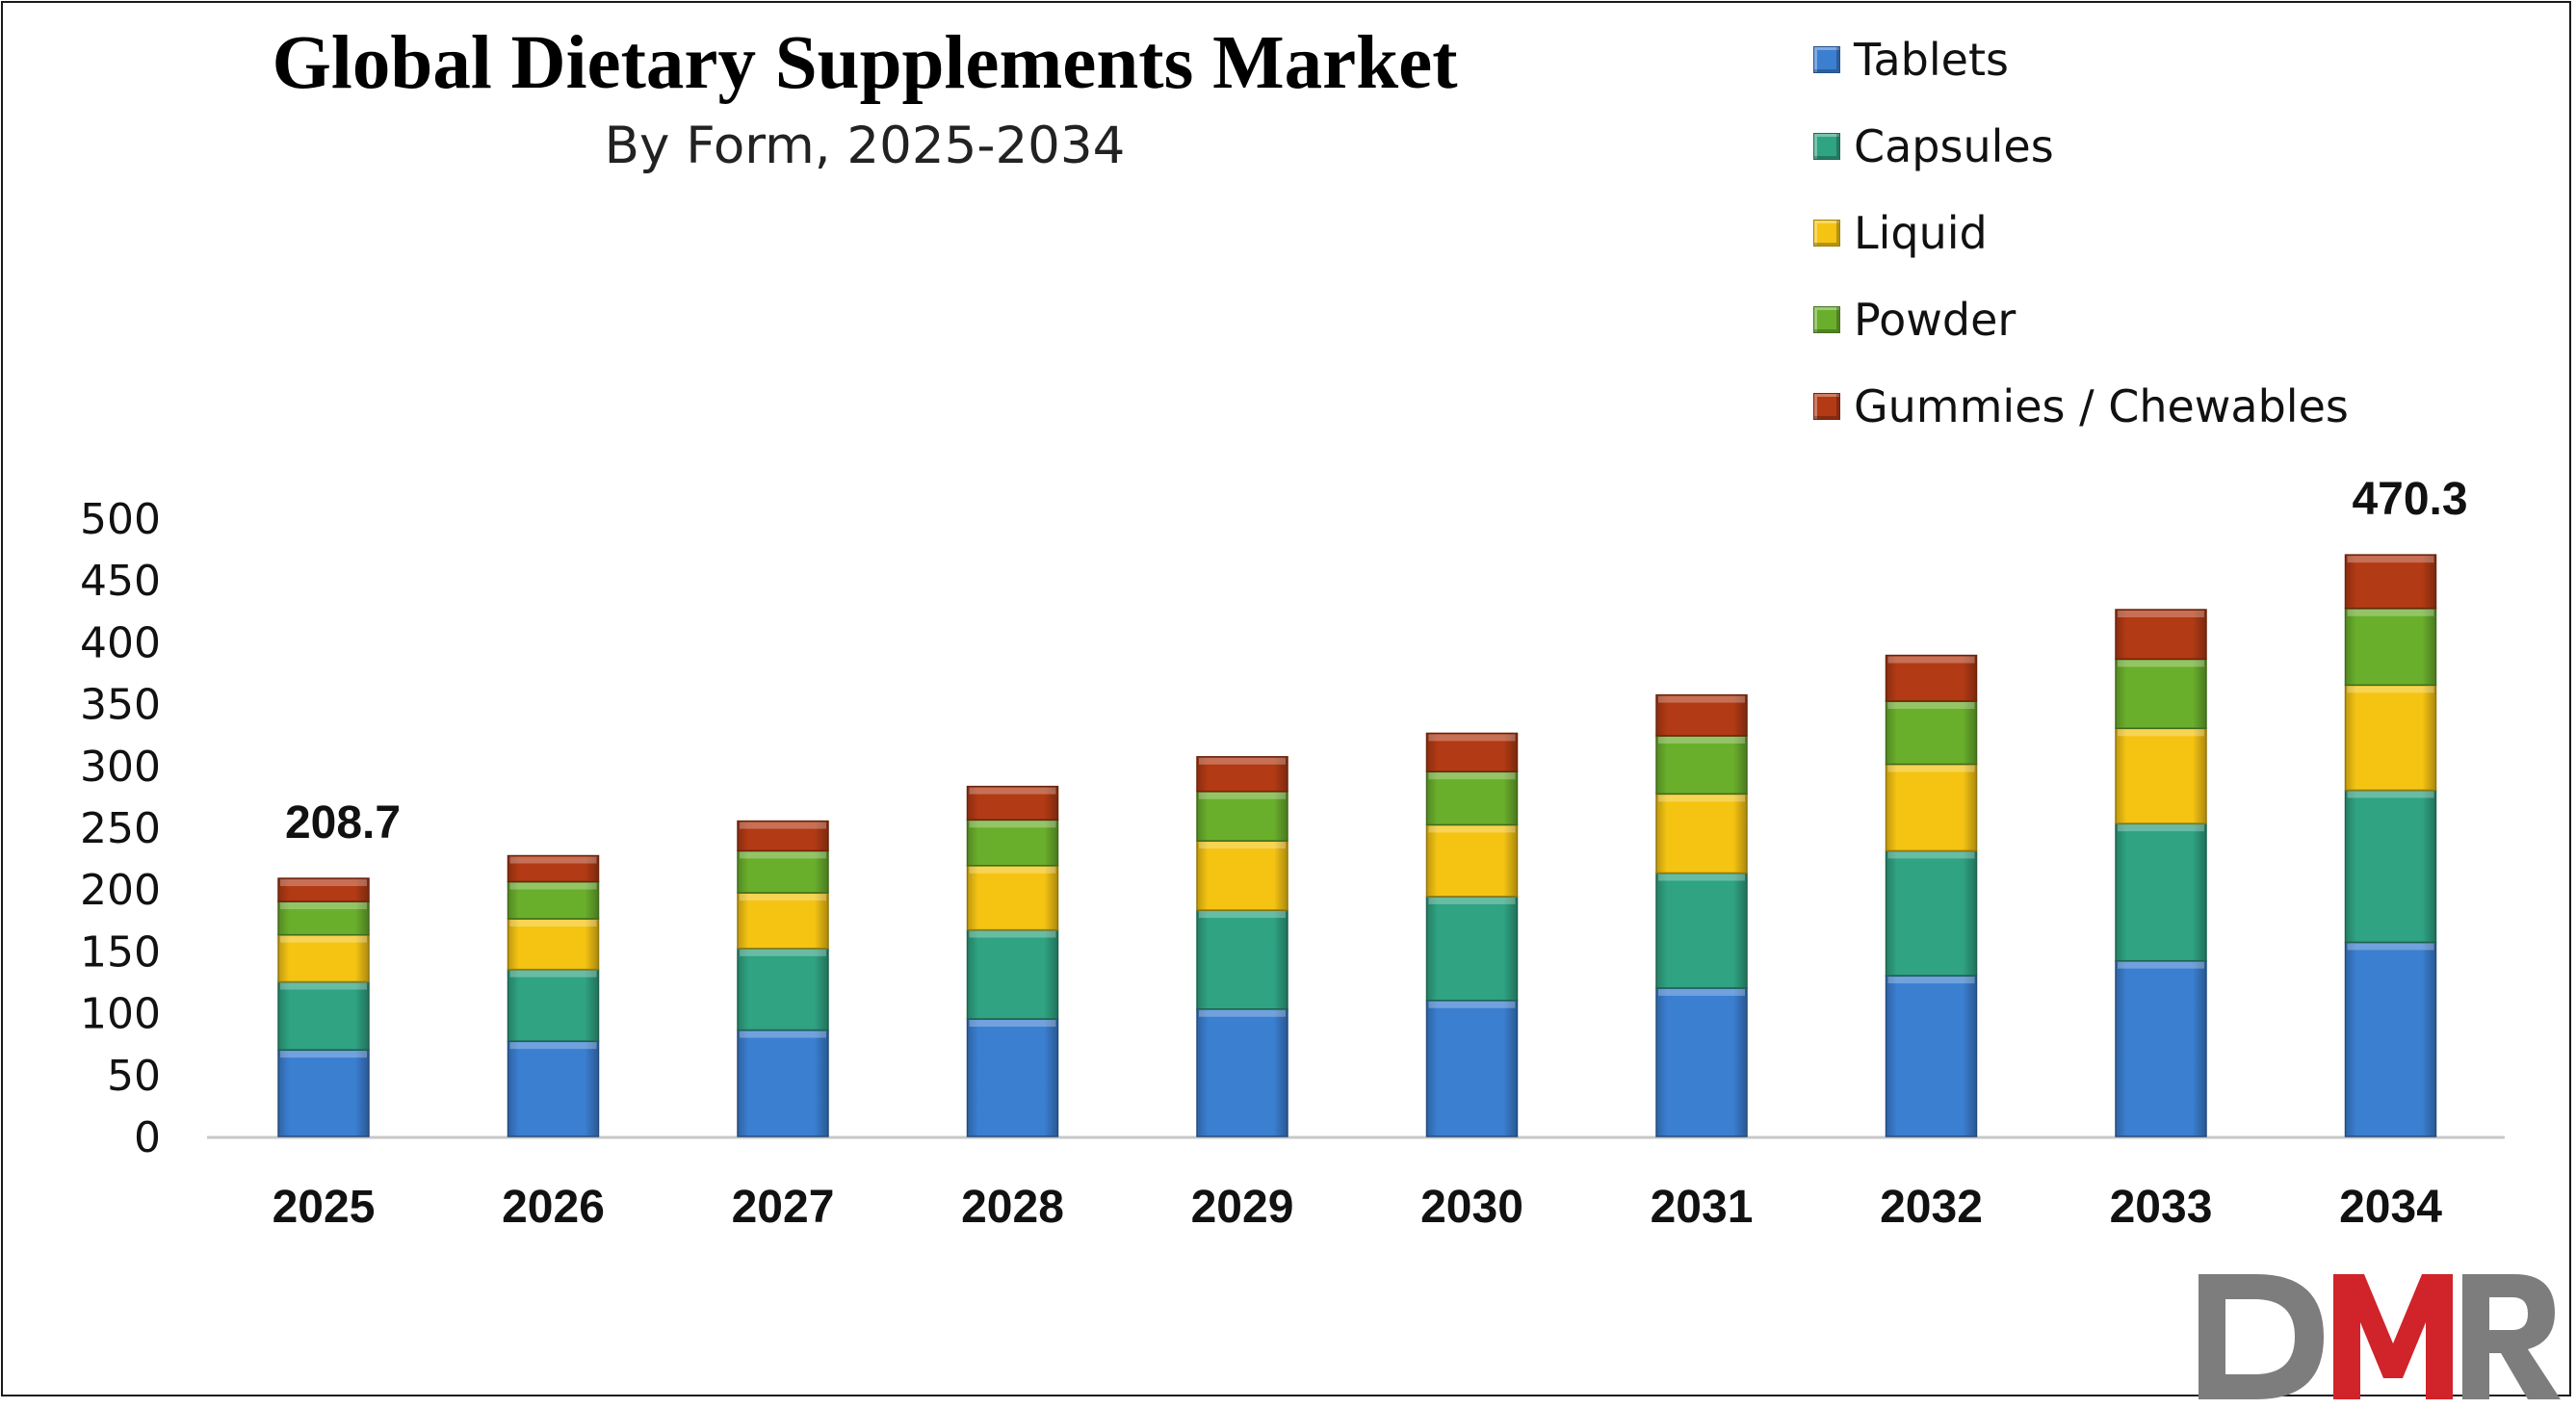 The image size is (2576, 1409). Describe the element at coordinates (324, 1207) in the screenshot. I see `x-tick-label: 2025` at that location.